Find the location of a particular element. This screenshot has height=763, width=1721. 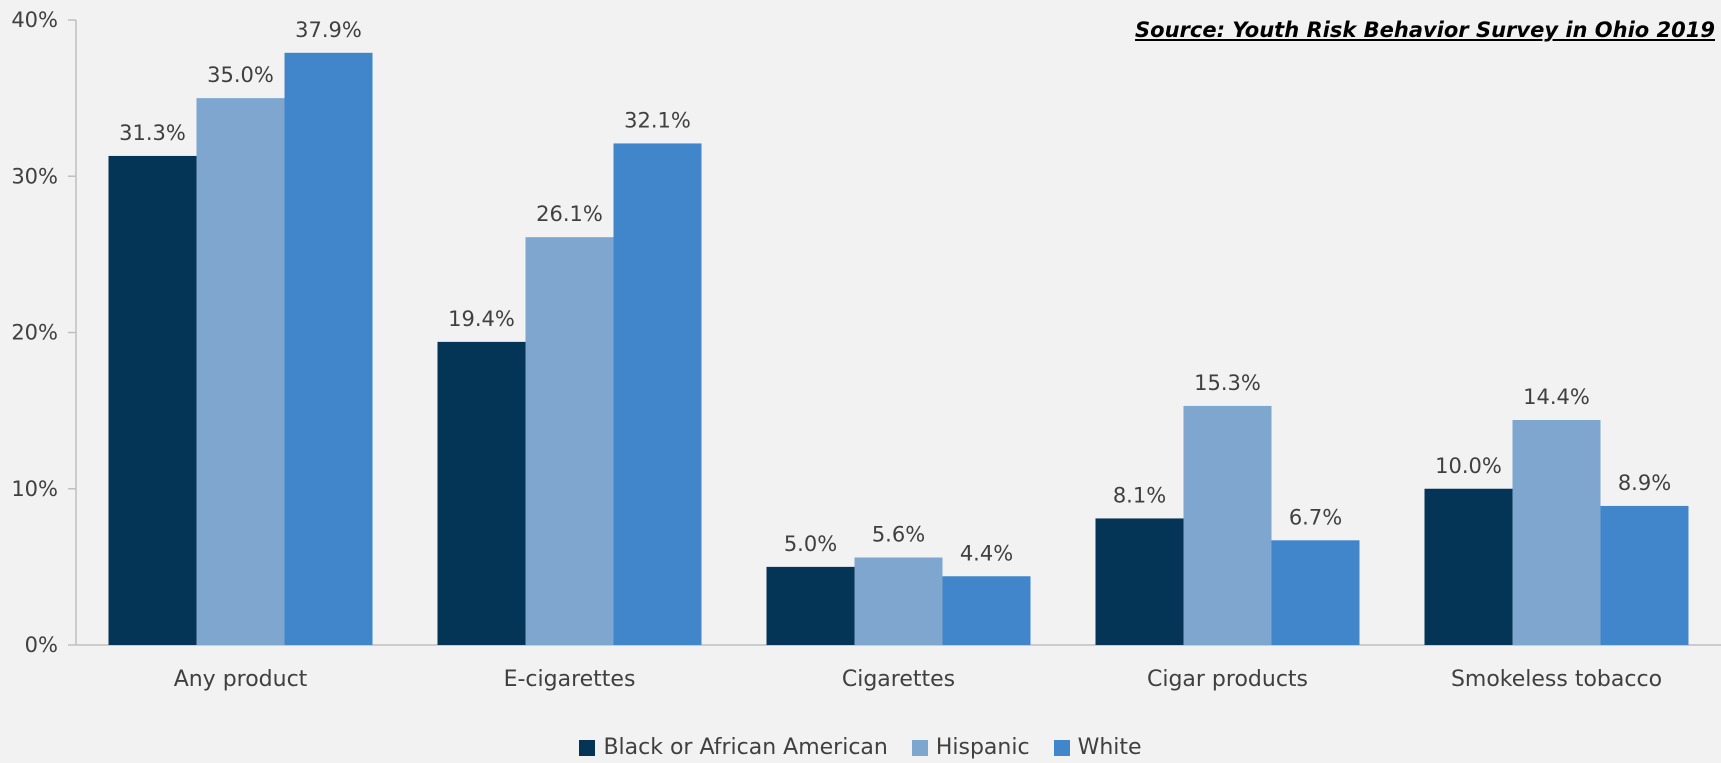

legend-label: Black or African American is located at coordinates (745, 747).